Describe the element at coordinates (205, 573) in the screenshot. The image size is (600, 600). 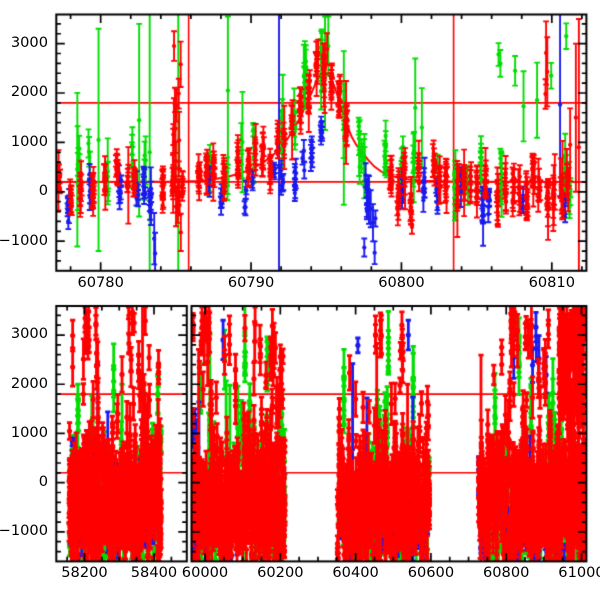
I see `x-tick-label: 60000` at that location.